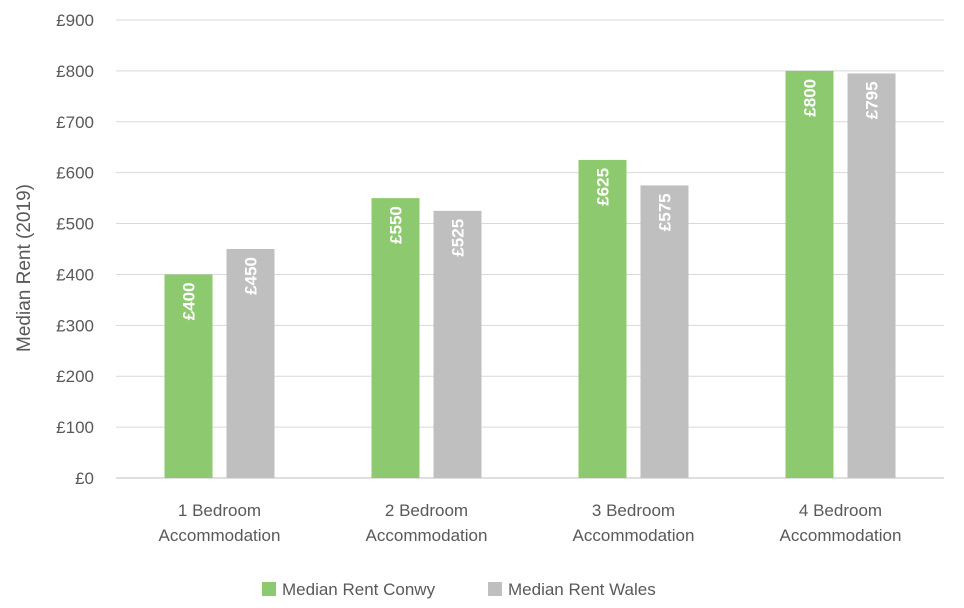  I want to click on y-tick-label: £900, so click(75, 20).